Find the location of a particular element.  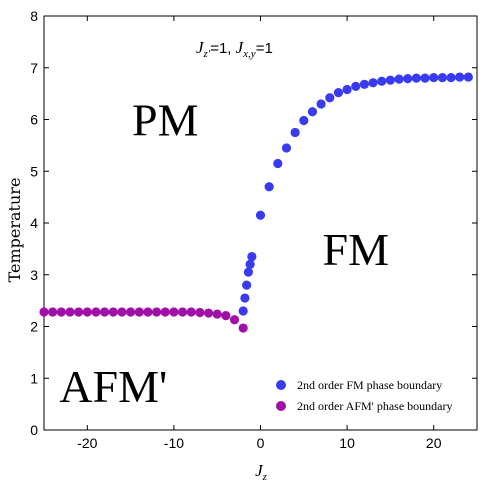

x-tick-label: 0 is located at coordinates (261, 443).